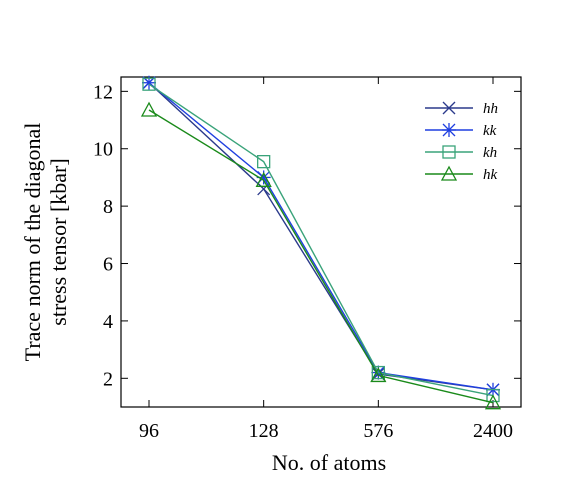  Describe the element at coordinates (490, 109) in the screenshot. I see `legend-label: hh` at that location.